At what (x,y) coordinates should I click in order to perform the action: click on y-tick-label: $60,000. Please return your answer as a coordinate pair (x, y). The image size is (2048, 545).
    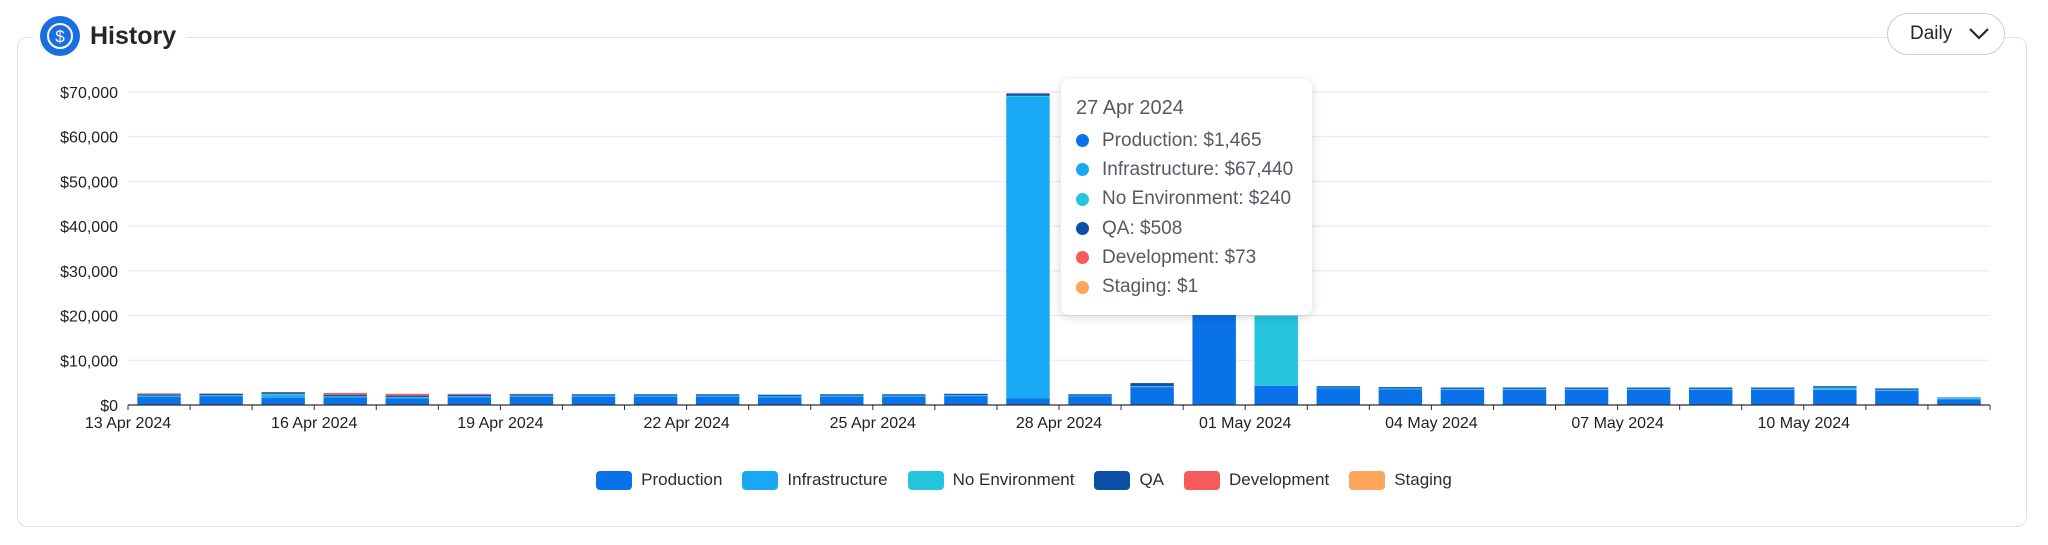
    Looking at the image, I should click on (89, 138).